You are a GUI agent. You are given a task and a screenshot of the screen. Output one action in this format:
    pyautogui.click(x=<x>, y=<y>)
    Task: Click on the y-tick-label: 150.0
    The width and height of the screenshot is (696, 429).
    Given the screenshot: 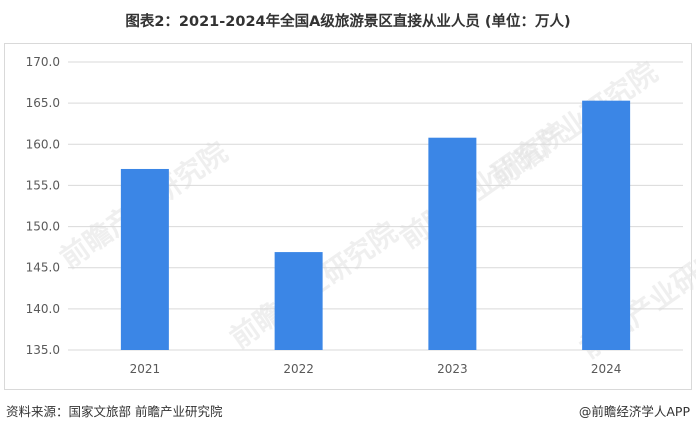 What is the action you would take?
    pyautogui.click(x=43, y=227)
    